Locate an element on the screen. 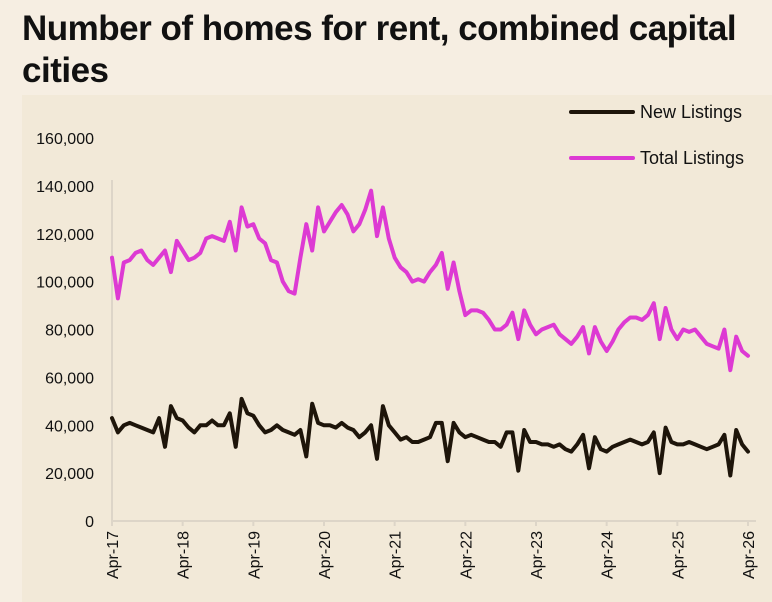 This screenshot has height=602, width=772. series-line-new-listings is located at coordinates (430, 437).